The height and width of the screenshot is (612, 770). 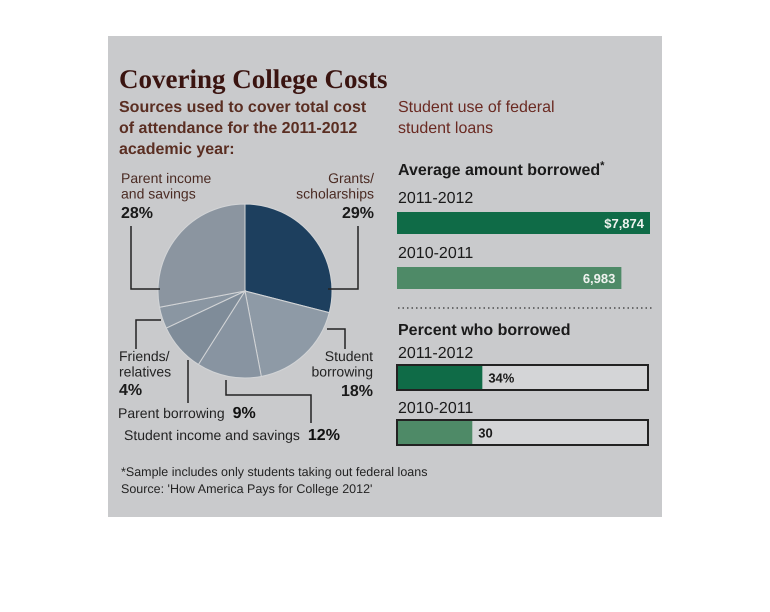 I want to click on text: *Sample includes only students taking out federal loans, so click(x=274, y=472).